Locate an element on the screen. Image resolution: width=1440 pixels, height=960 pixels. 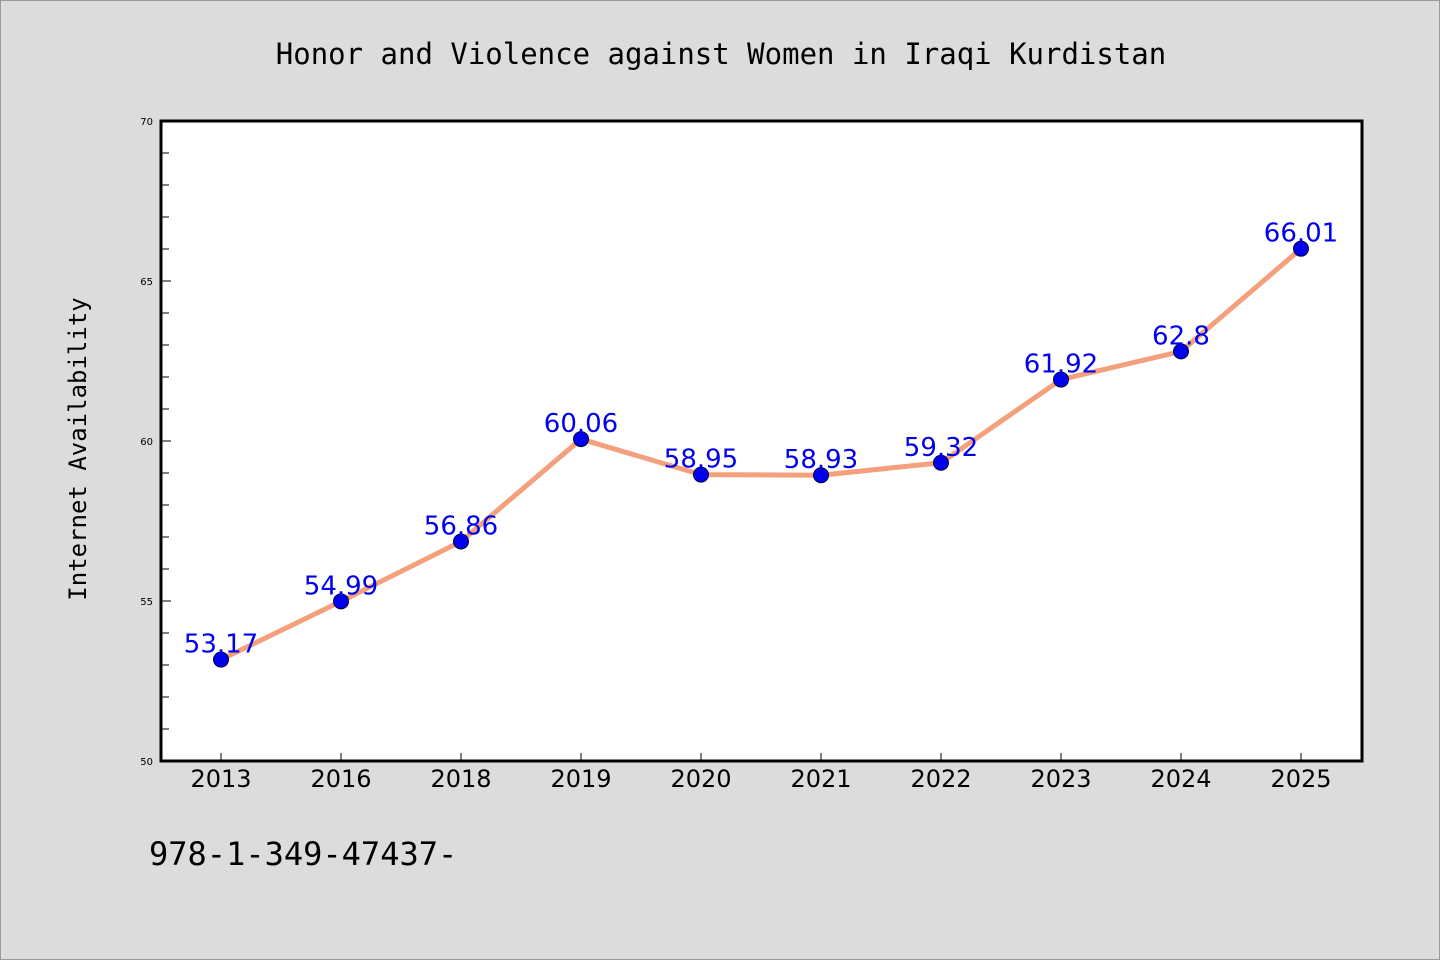
x-tick-label: 2018 is located at coordinates (460, 779).